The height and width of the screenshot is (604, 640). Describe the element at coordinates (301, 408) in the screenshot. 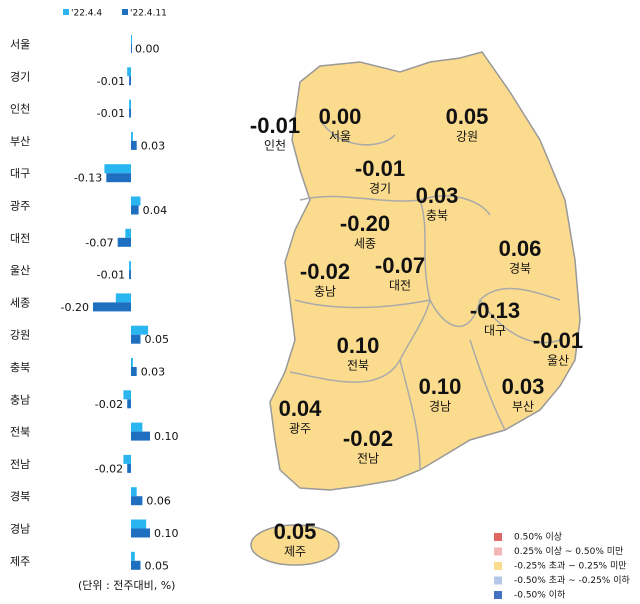

I see `map-value: 0.04` at that location.